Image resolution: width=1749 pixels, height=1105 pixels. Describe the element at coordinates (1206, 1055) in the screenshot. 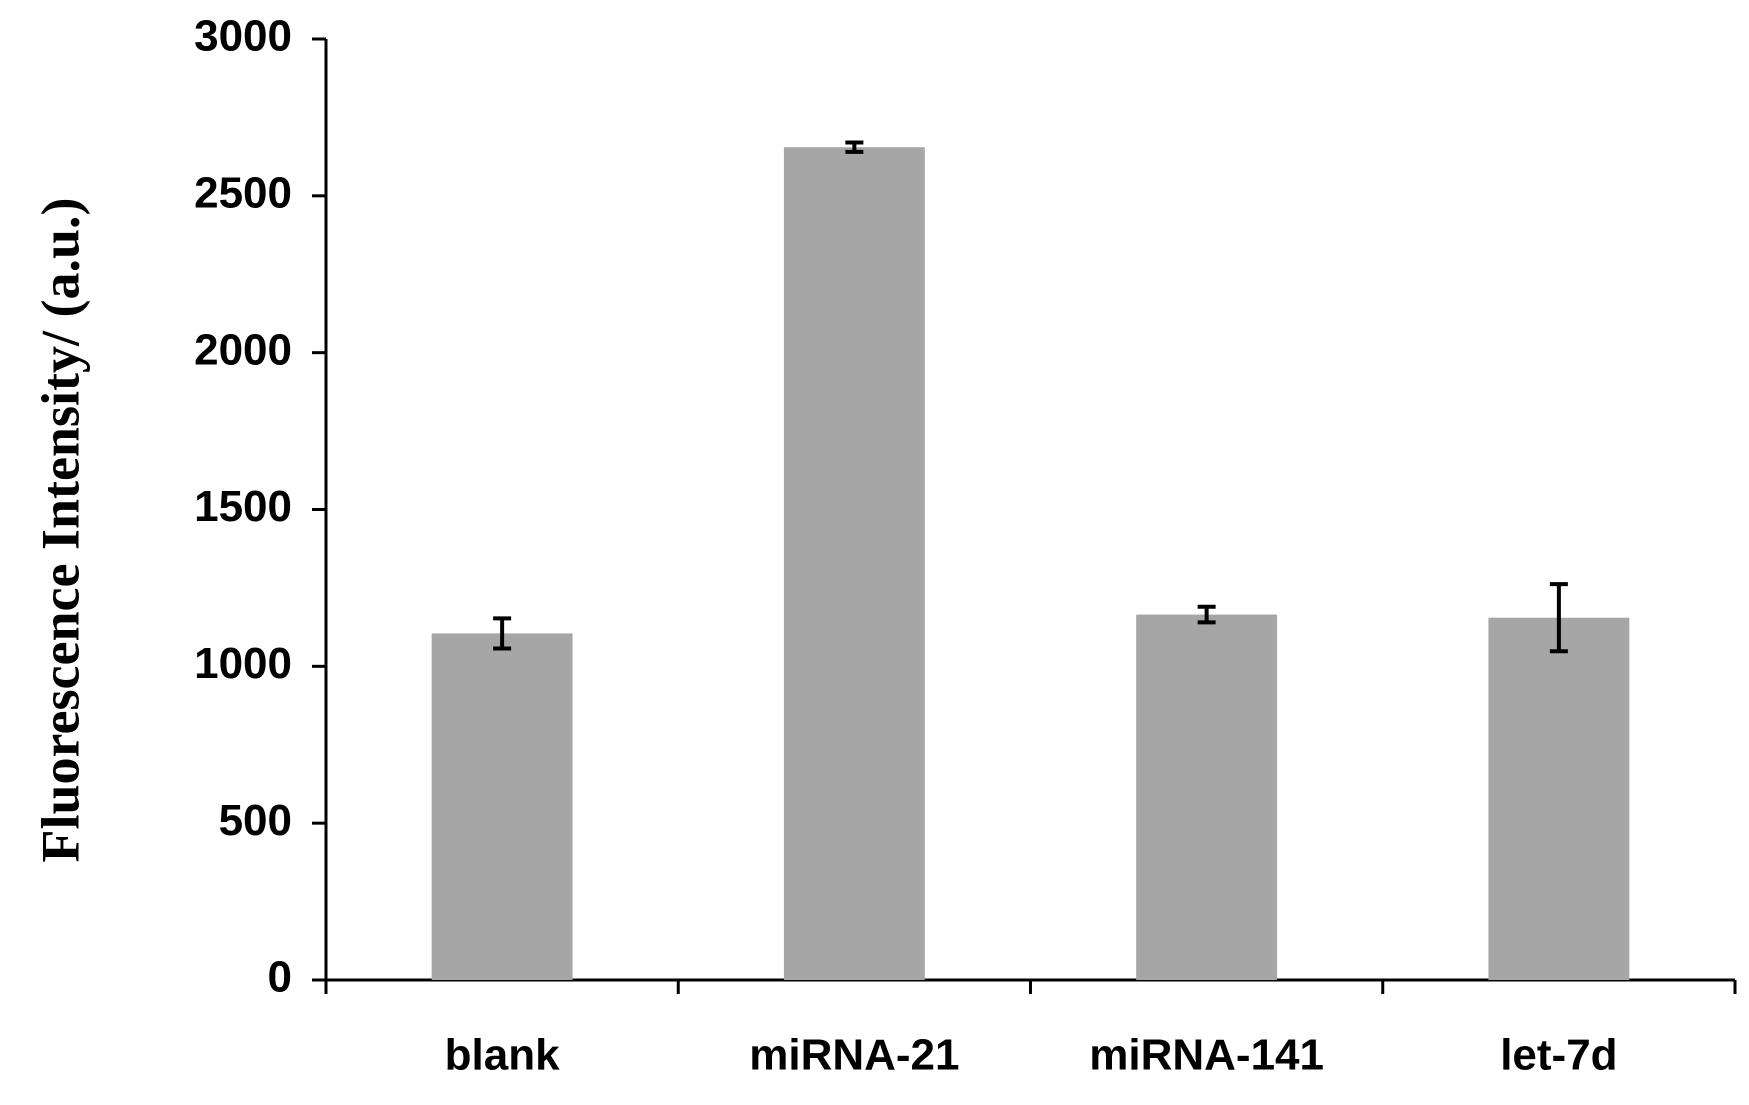

I see `x-tick-label: miRNA-141` at that location.